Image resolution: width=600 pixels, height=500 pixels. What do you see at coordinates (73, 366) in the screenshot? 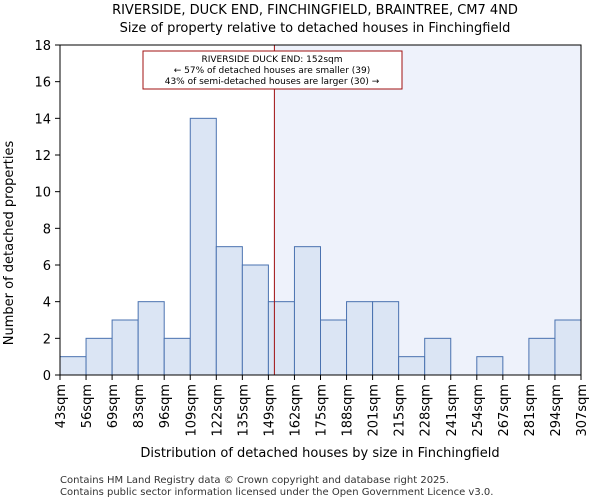
I see `bar-43sqm` at bounding box center [73, 366].